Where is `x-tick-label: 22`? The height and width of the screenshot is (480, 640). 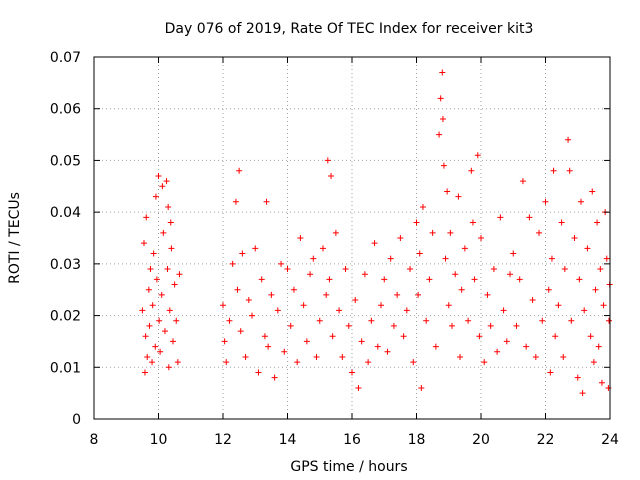
x-tick-label: 22 is located at coordinates (546, 440).